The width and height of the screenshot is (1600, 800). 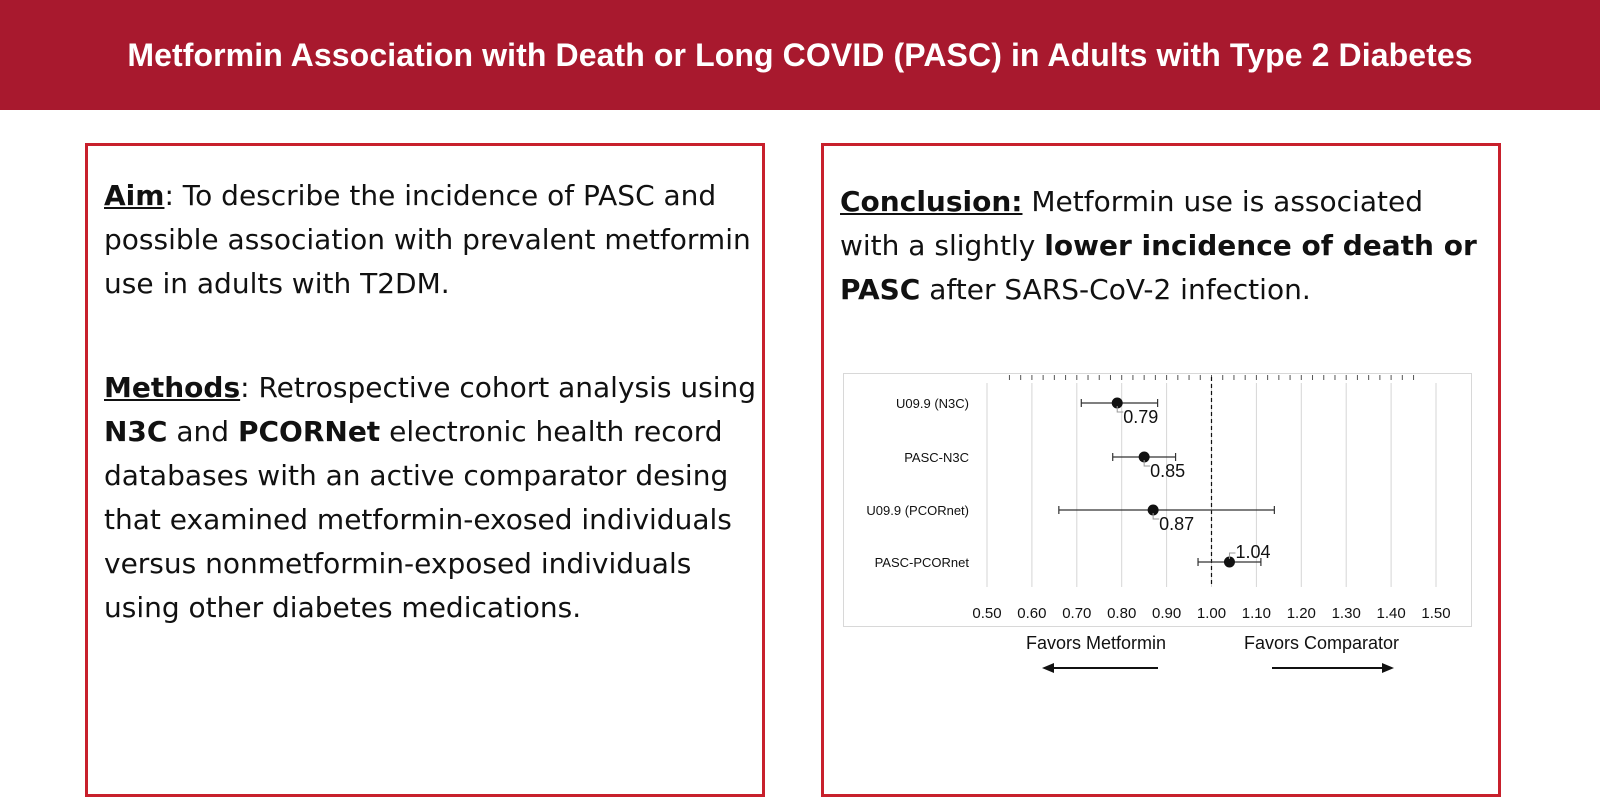 I want to click on conclusion-text-2: after SARS-CoV-2 infection., so click(x=1115, y=289).